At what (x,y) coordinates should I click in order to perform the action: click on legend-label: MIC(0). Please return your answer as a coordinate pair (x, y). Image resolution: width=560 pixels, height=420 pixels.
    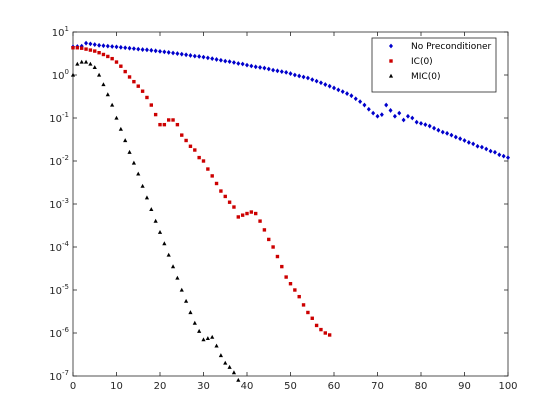
    Looking at the image, I should click on (425, 77).